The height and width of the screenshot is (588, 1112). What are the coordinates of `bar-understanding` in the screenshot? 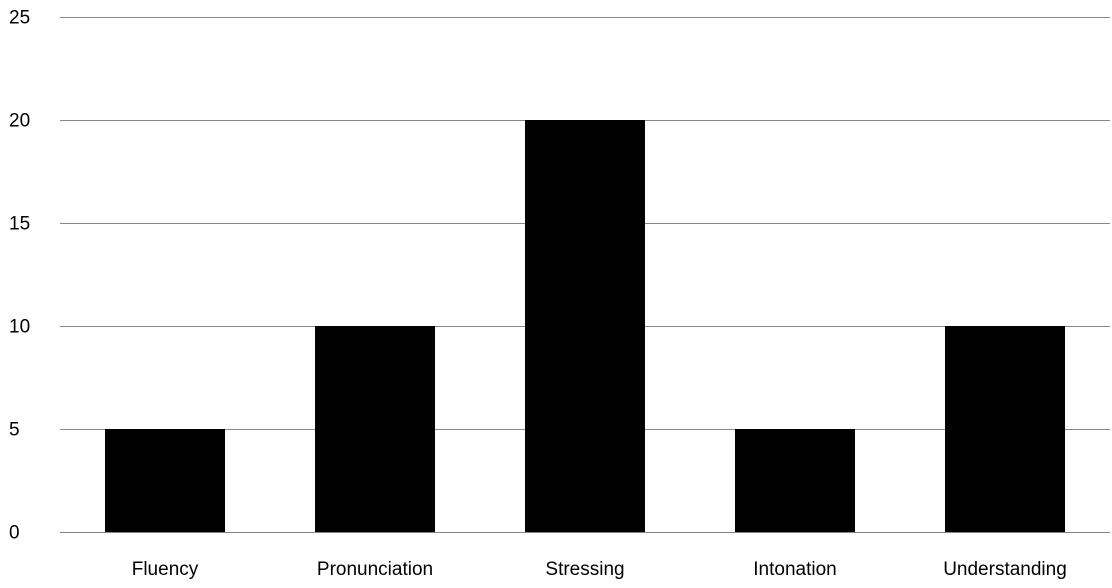 It's located at (1005, 429).